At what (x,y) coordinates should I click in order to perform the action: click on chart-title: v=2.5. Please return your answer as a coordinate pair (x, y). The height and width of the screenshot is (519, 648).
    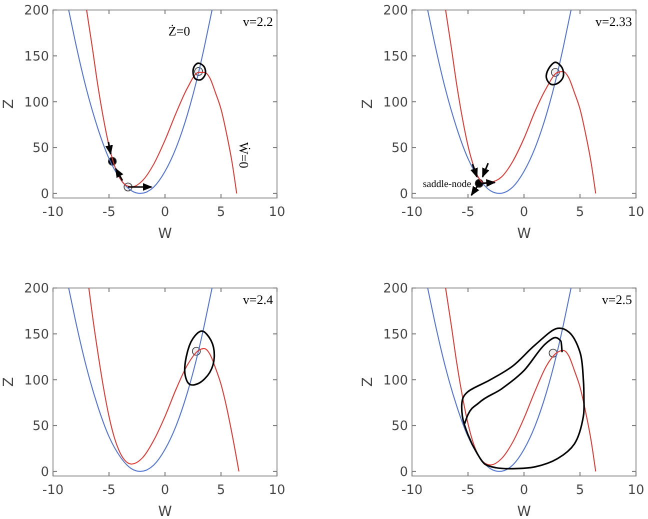
    Looking at the image, I should click on (617, 299).